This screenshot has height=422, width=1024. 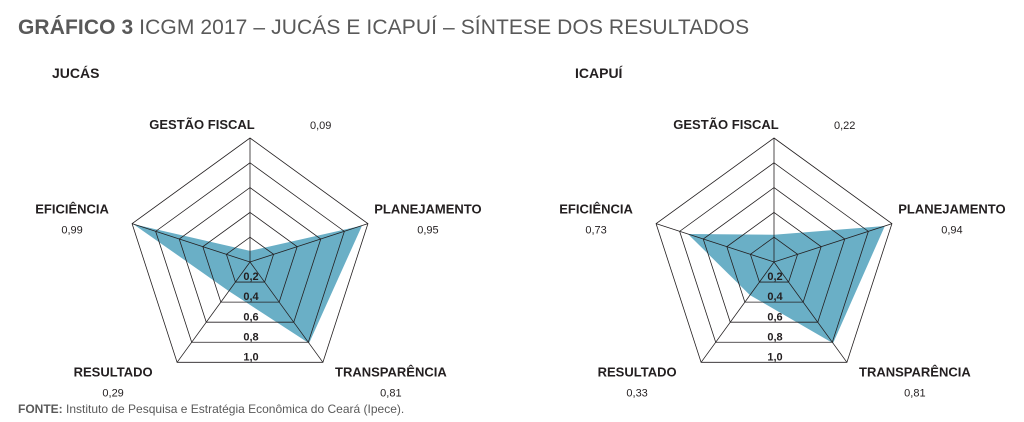 What do you see at coordinates (75, 73) in the screenshot?
I see `radar-title: JUCÁS` at bounding box center [75, 73].